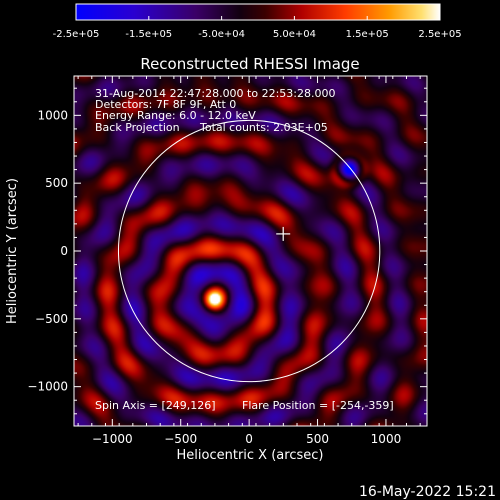  I want to click on colorbar-tick-label: 5.0e+04, so click(294, 34).